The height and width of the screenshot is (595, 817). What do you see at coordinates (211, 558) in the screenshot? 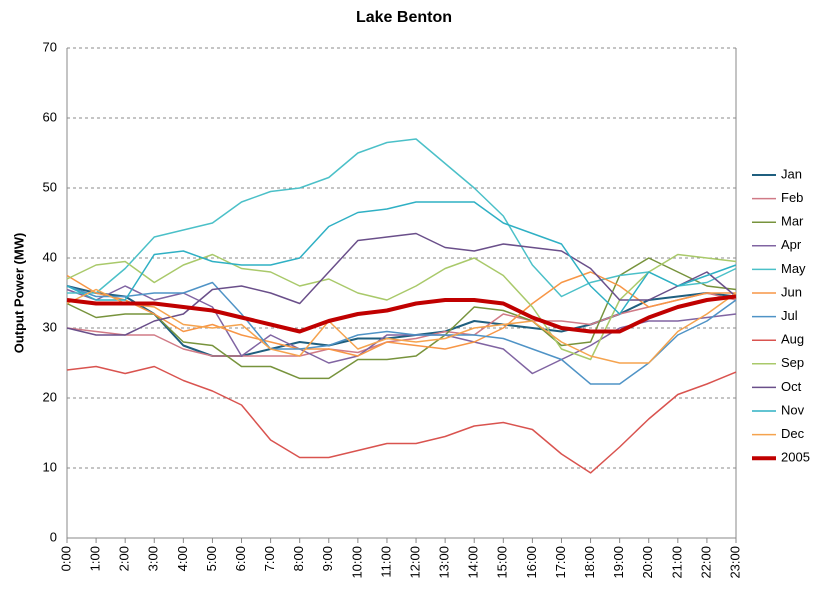
I see `x-tick-label: 5:00` at bounding box center [211, 558].